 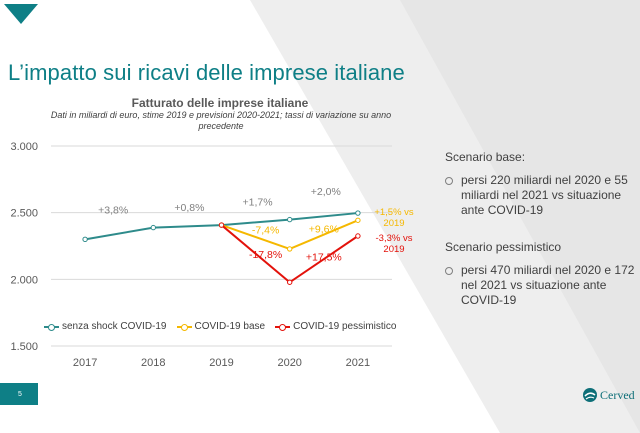 I want to click on x-tick-label: 2019, so click(x=221, y=363).